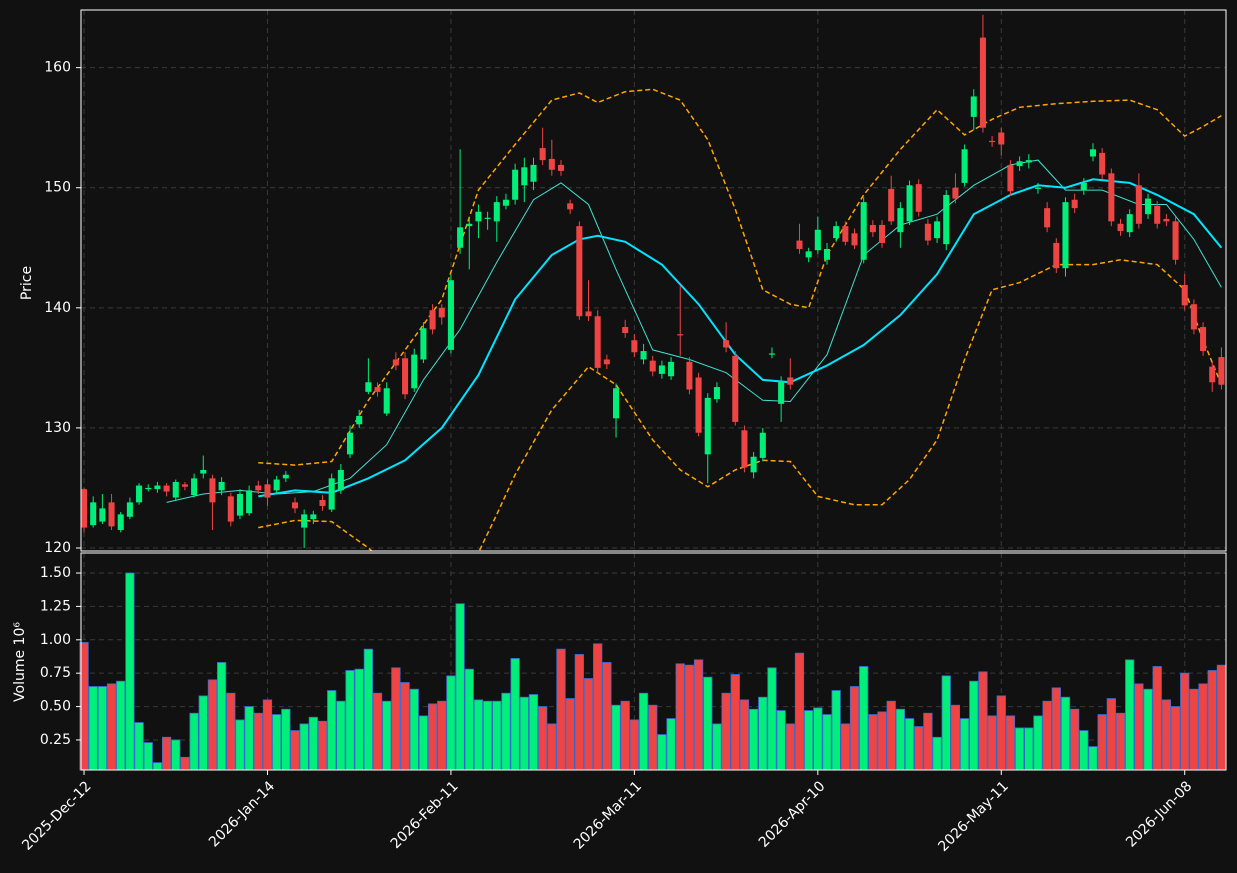  What do you see at coordinates (55, 606) in the screenshot?
I see `y-tick-label: 1.25` at bounding box center [55, 606].